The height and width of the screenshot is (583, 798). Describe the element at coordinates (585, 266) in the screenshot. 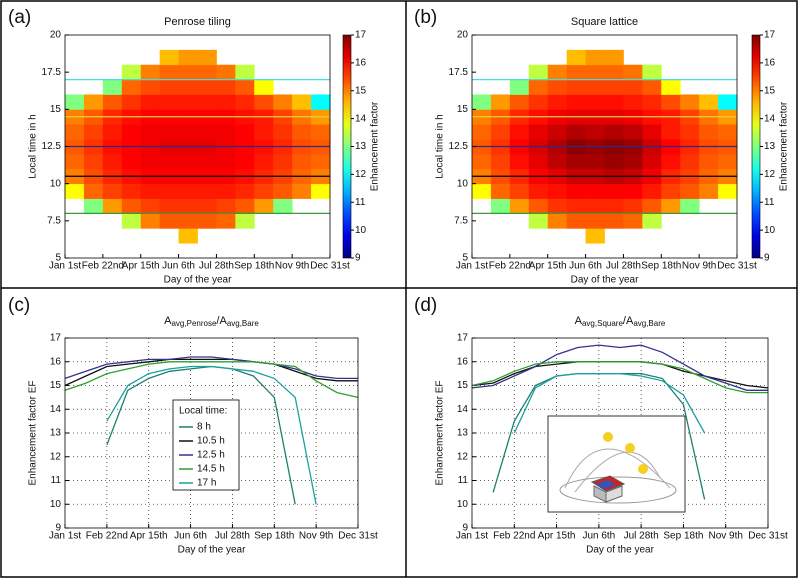

I see `x-tick-label: Jun 6th` at that location.